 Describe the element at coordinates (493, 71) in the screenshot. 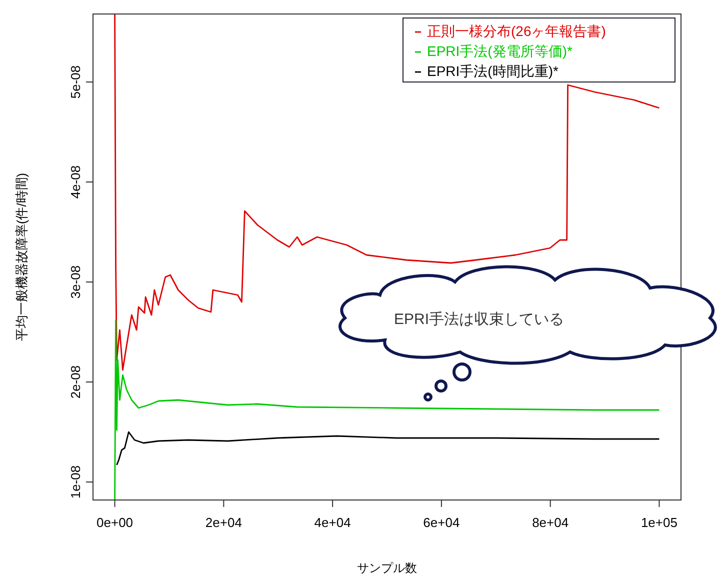

I see `legend-label: EPRI手法(時間比重)*` at that location.